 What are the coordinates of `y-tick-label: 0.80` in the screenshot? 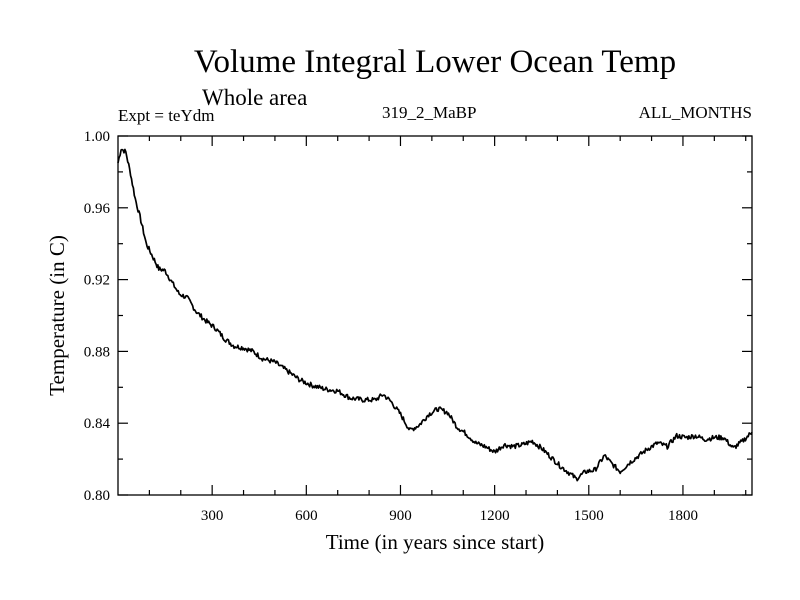 It's located at (97, 496).